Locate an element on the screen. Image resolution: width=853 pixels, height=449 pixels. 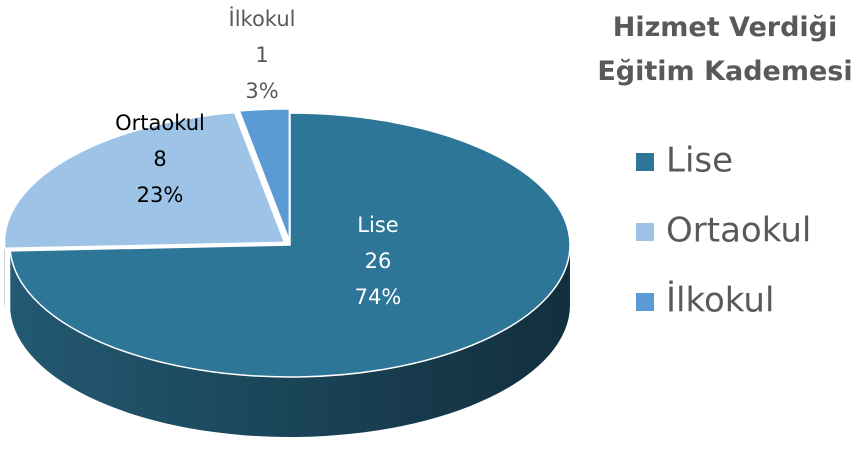
data-label-name: İlkokul is located at coordinates (262, 18).